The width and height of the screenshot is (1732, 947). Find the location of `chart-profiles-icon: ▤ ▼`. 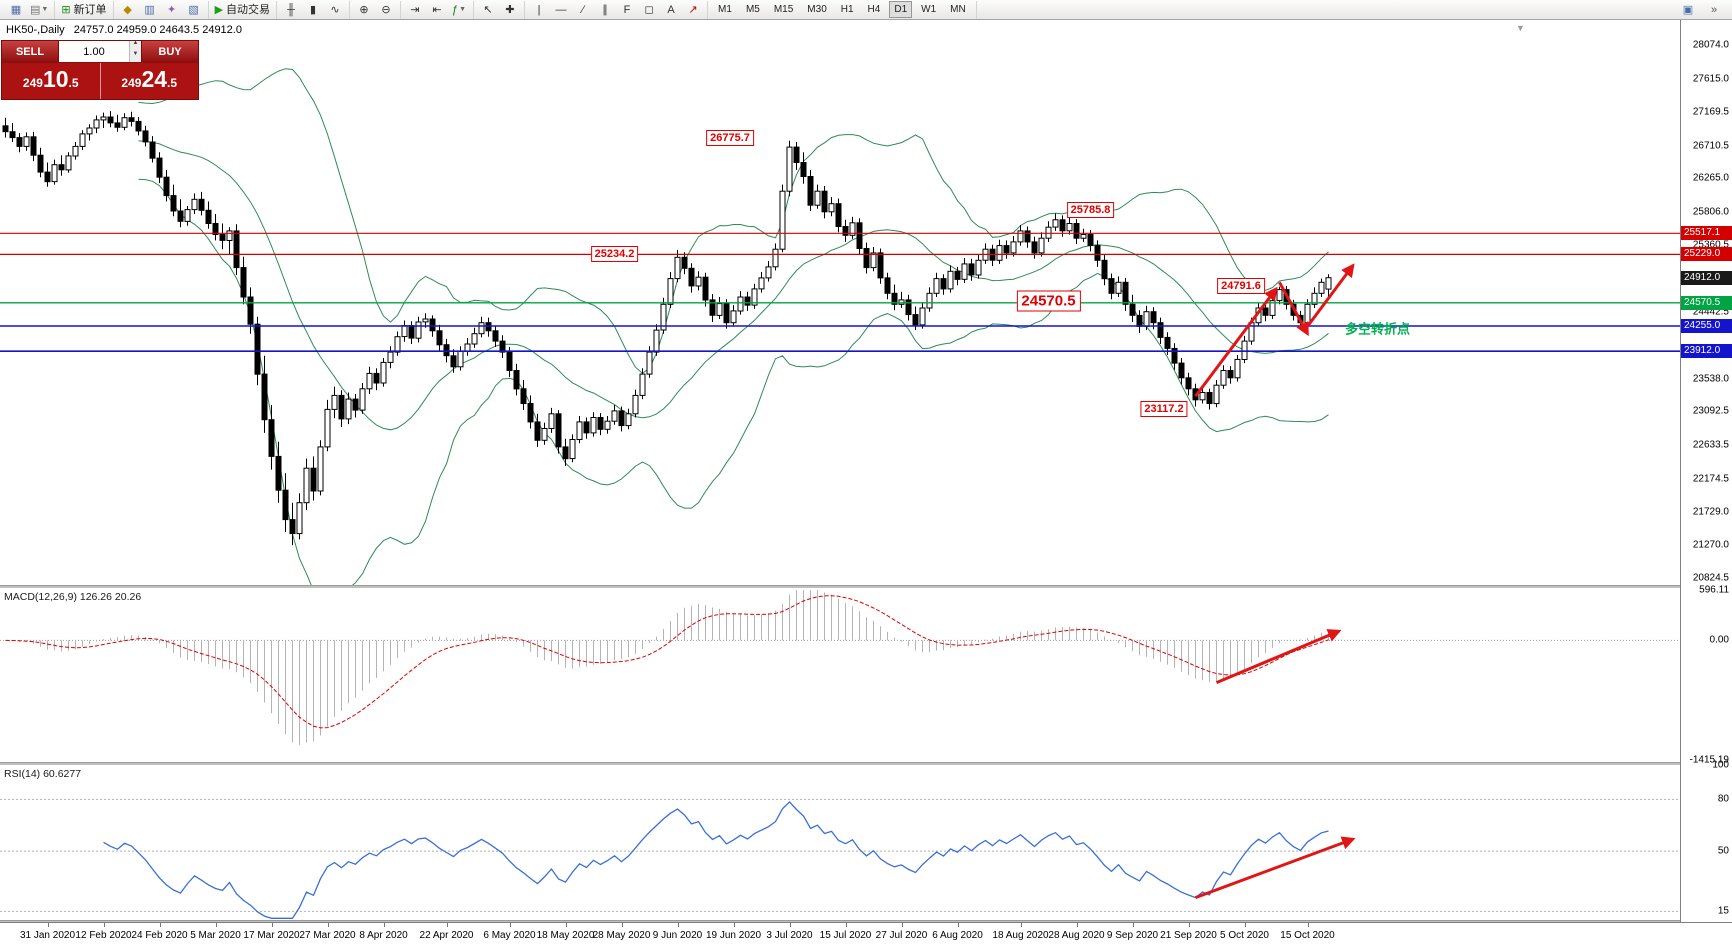

chart-profiles-icon: ▤ ▼ is located at coordinates (39, 10).